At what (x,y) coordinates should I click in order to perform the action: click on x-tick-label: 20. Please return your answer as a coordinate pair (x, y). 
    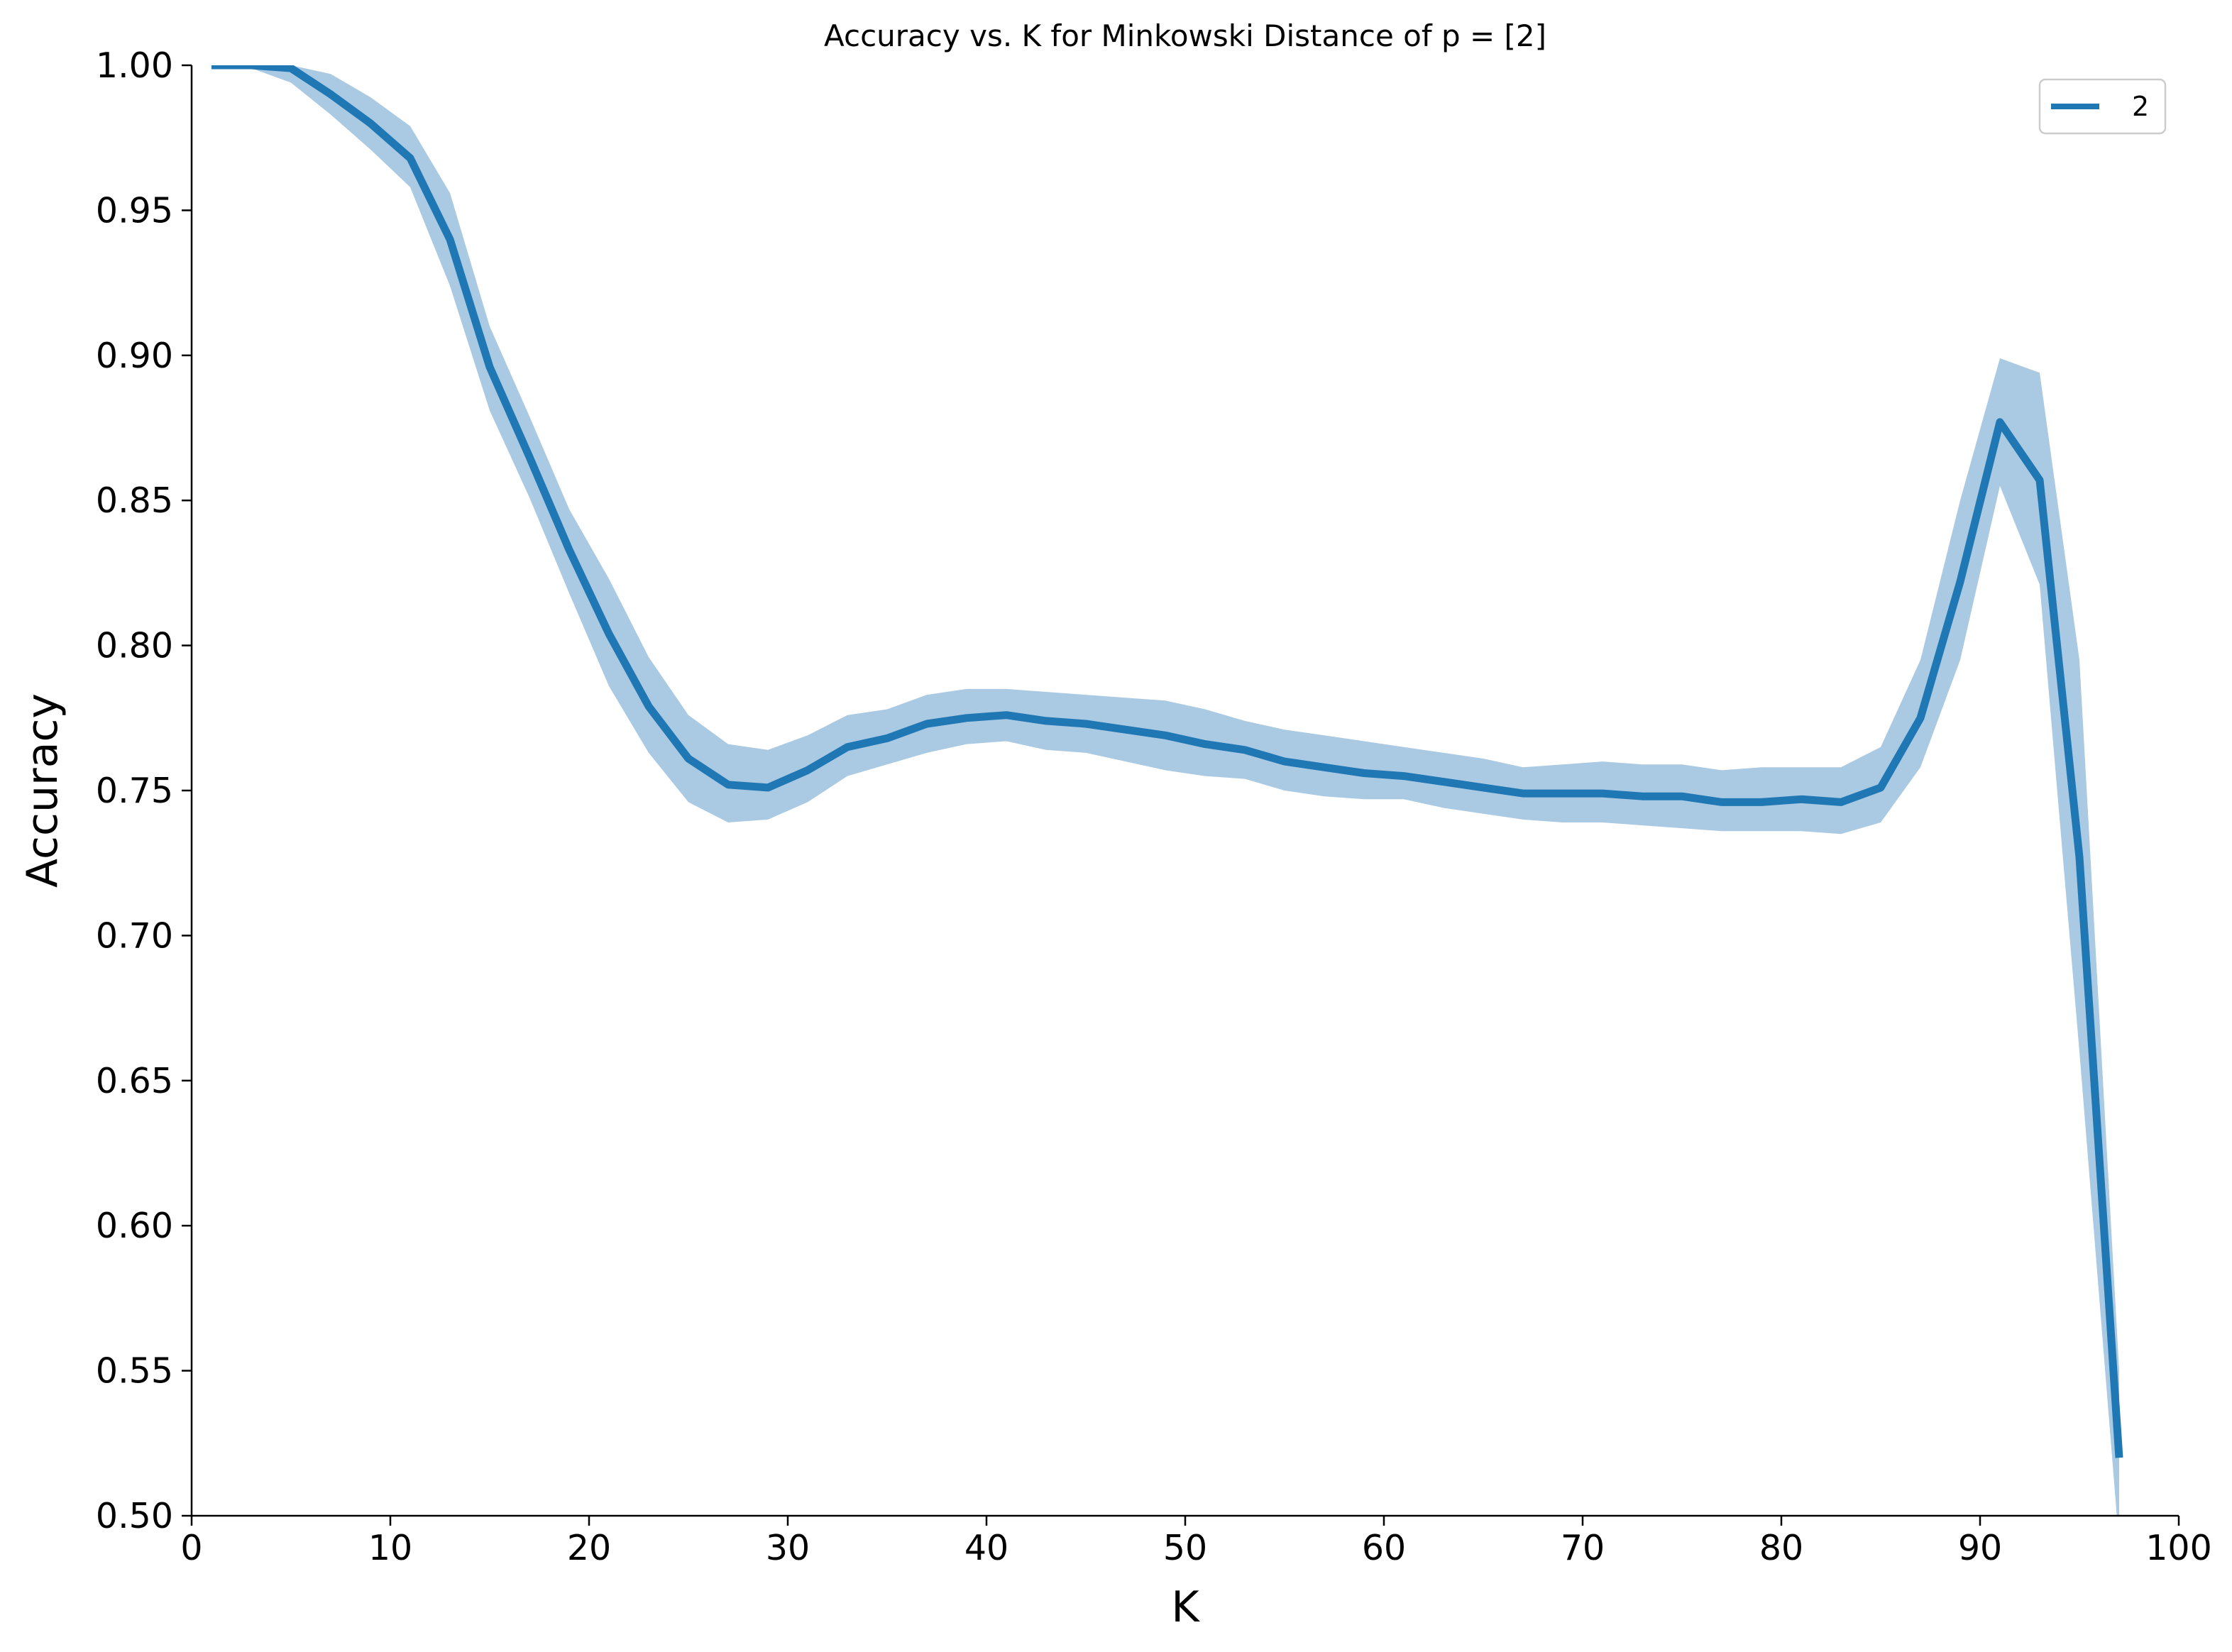
    Looking at the image, I should click on (589, 1548).